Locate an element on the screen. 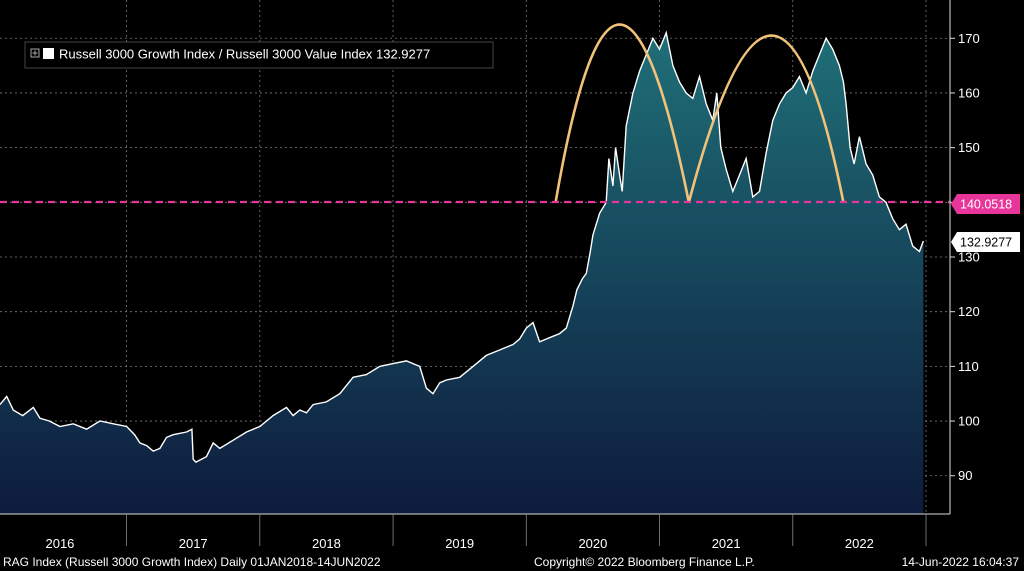  legend-box is located at coordinates (259, 55).